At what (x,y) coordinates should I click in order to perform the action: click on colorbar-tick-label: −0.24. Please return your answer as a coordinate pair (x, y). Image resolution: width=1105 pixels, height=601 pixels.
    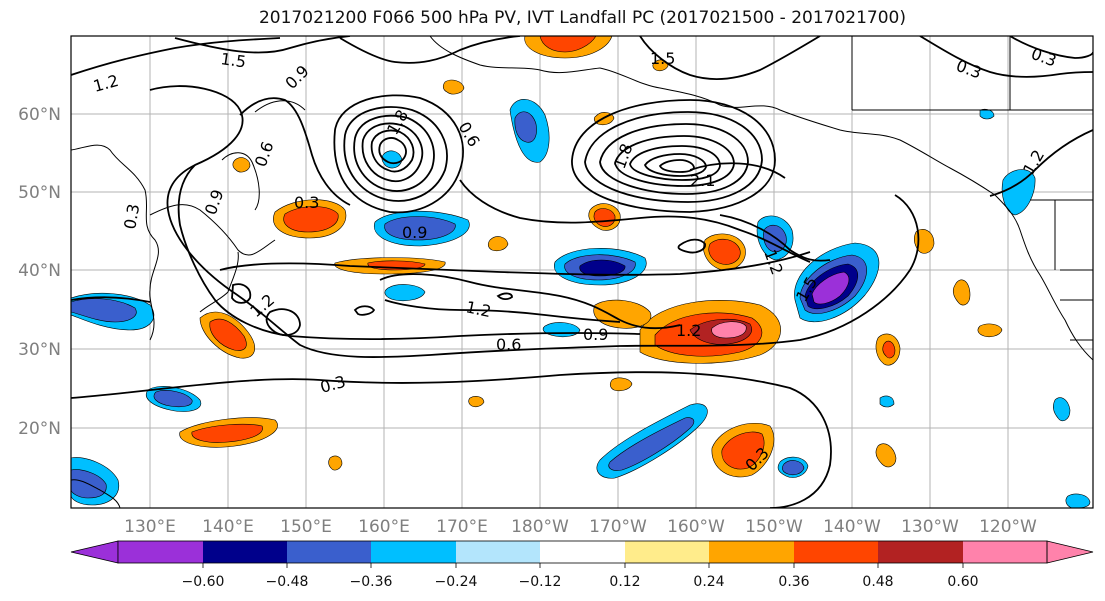
    Looking at the image, I should click on (456, 582).